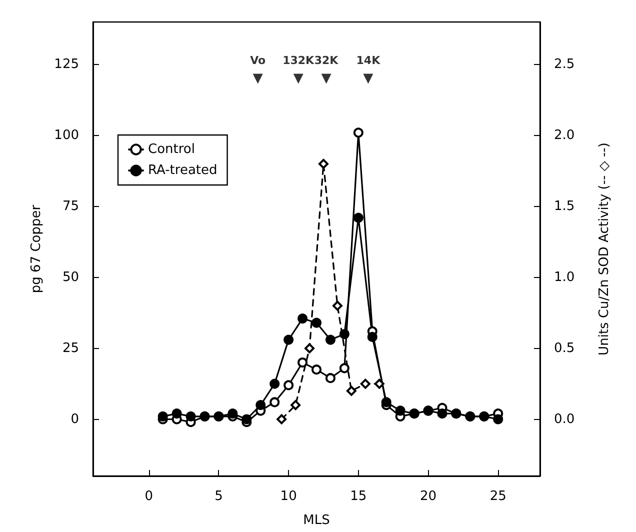  Describe the element at coordinates (218, 496) in the screenshot. I see `x-tick-label: 5` at that location.